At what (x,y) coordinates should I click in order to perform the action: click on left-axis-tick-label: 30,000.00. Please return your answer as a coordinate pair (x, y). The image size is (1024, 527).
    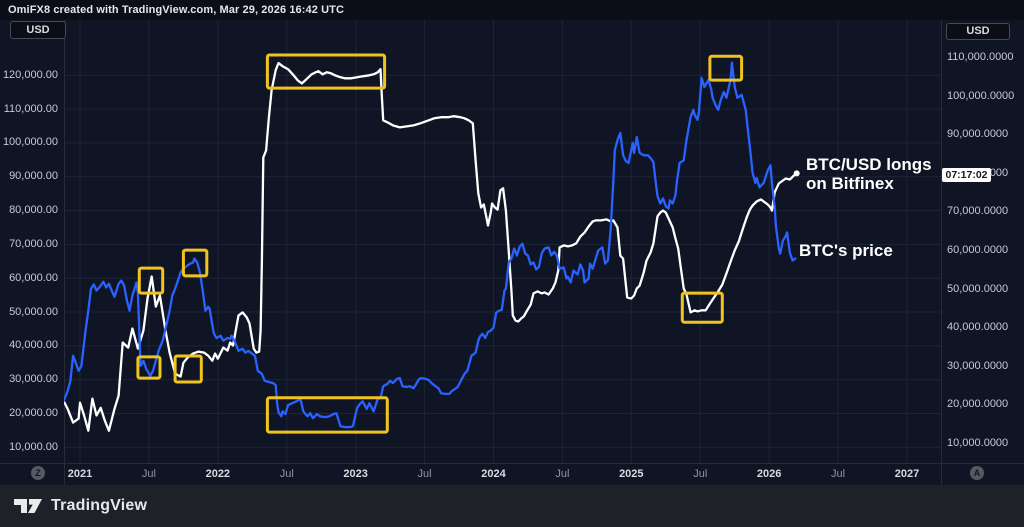
    Looking at the image, I should click on (33, 379).